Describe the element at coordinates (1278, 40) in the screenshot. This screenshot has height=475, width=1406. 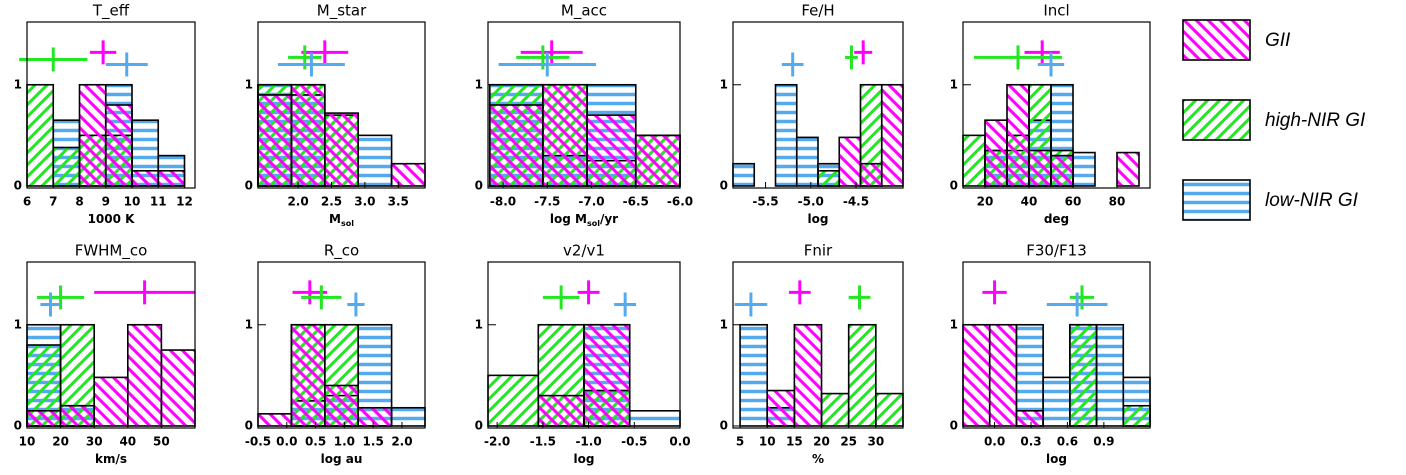
I see `legend-label: GII` at that location.